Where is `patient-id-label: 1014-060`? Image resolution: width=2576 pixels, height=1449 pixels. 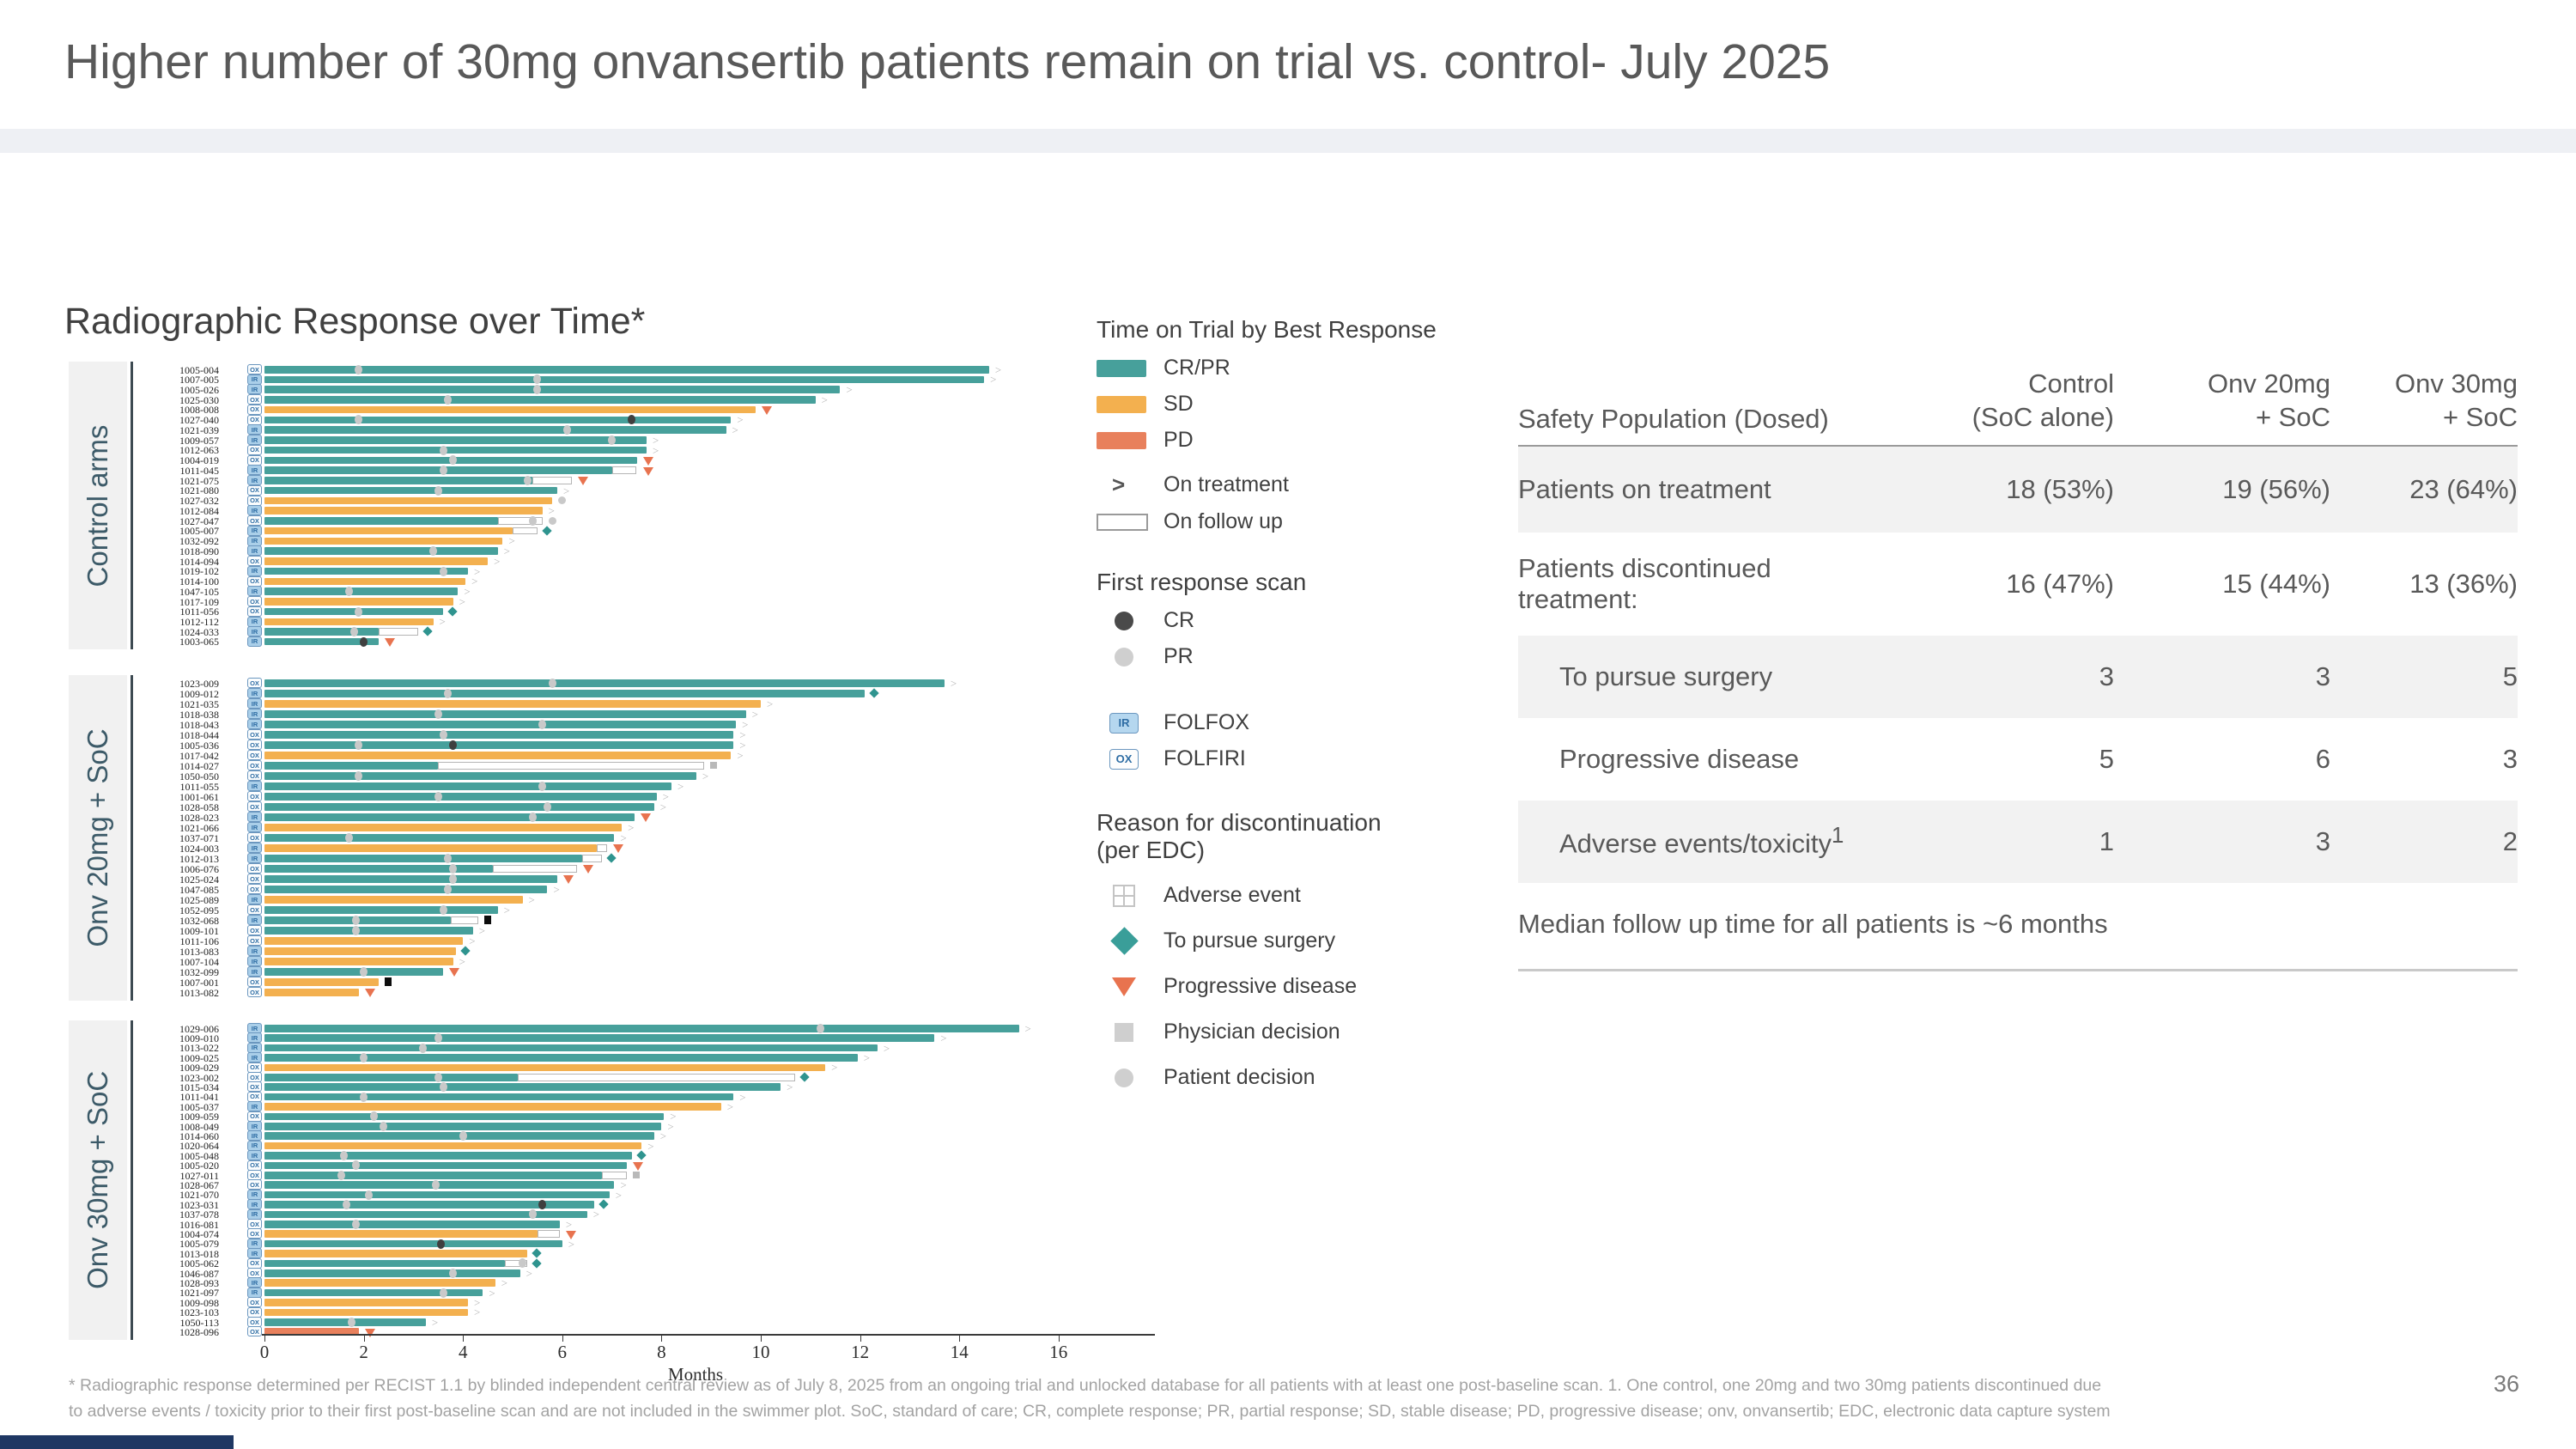
patient-id-label: 1014-060 is located at coordinates (199, 1135).